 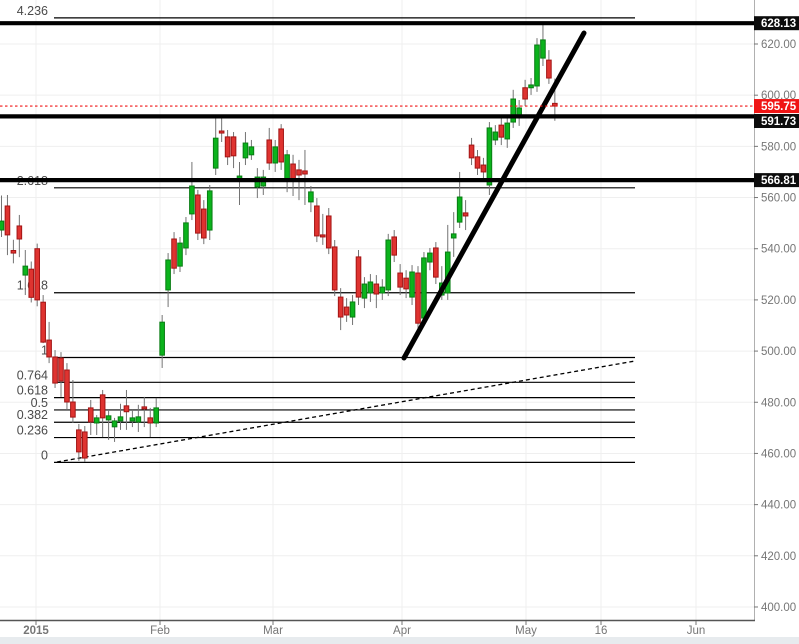 What do you see at coordinates (778, 250) in the screenshot?
I see `y-tick-label: 540.00` at bounding box center [778, 250].